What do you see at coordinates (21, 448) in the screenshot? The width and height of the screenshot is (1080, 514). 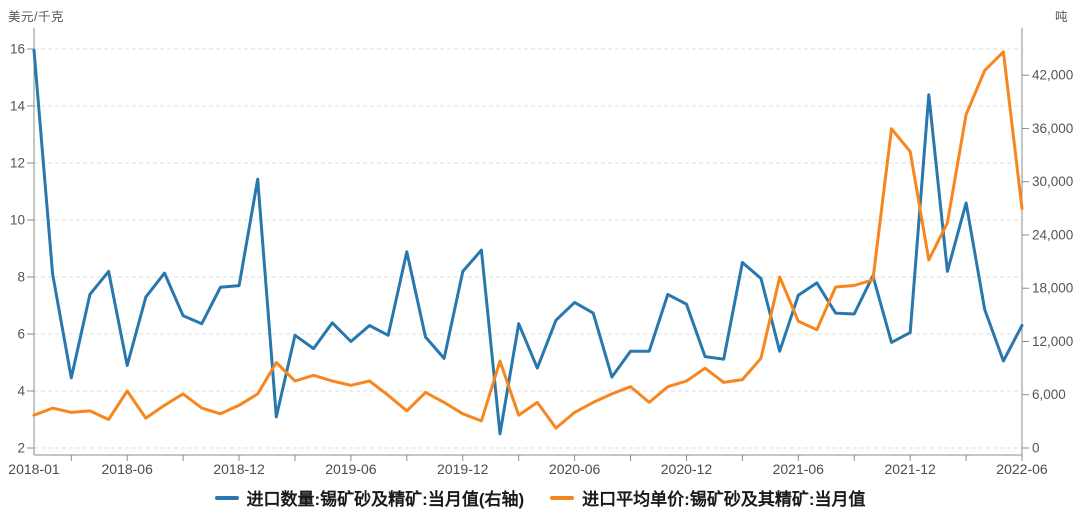 I see `left-axis-tick-label: 2` at bounding box center [21, 448].